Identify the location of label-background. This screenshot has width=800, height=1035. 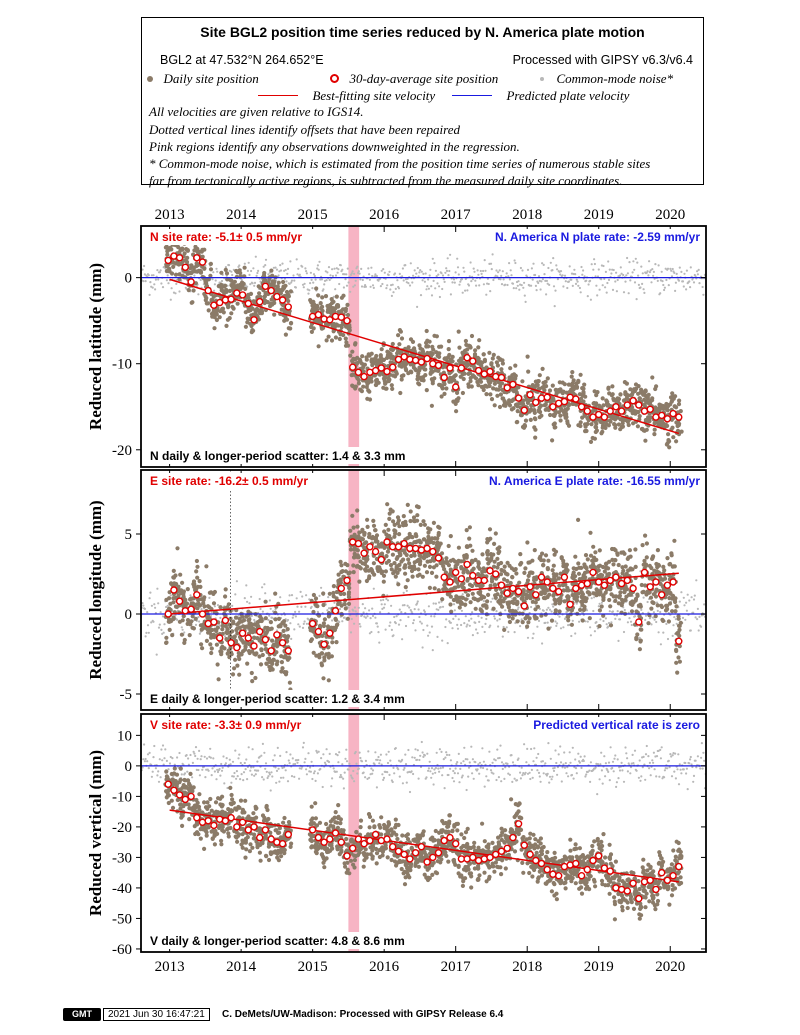
(591, 237).